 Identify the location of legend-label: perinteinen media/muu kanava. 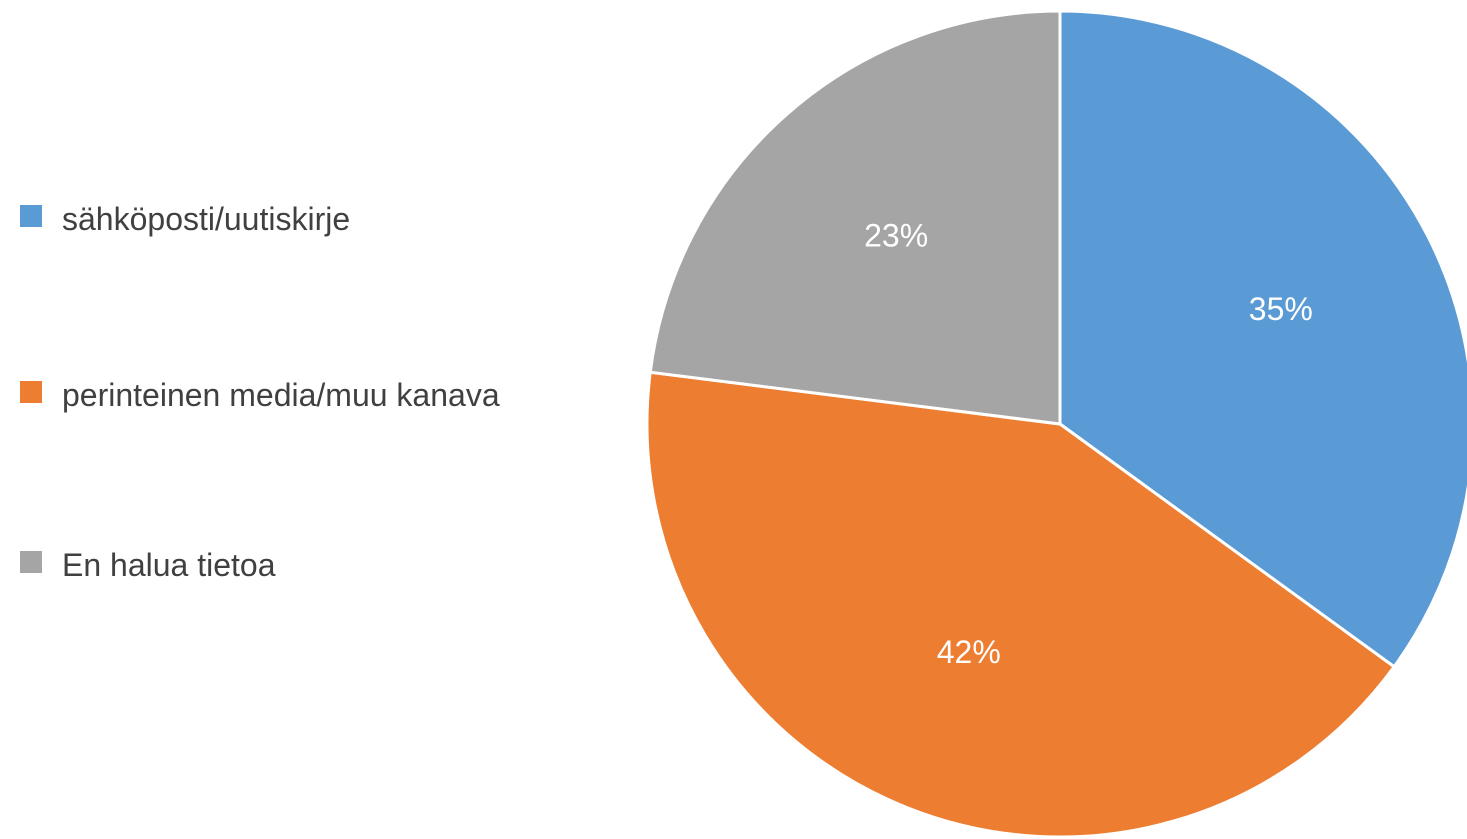
(281, 395).